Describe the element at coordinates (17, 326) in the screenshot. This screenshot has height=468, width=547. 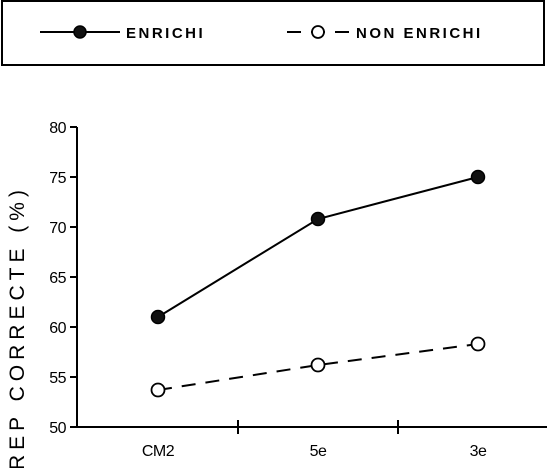
I see `y-axis-label: REP CORRECTE (%)` at that location.